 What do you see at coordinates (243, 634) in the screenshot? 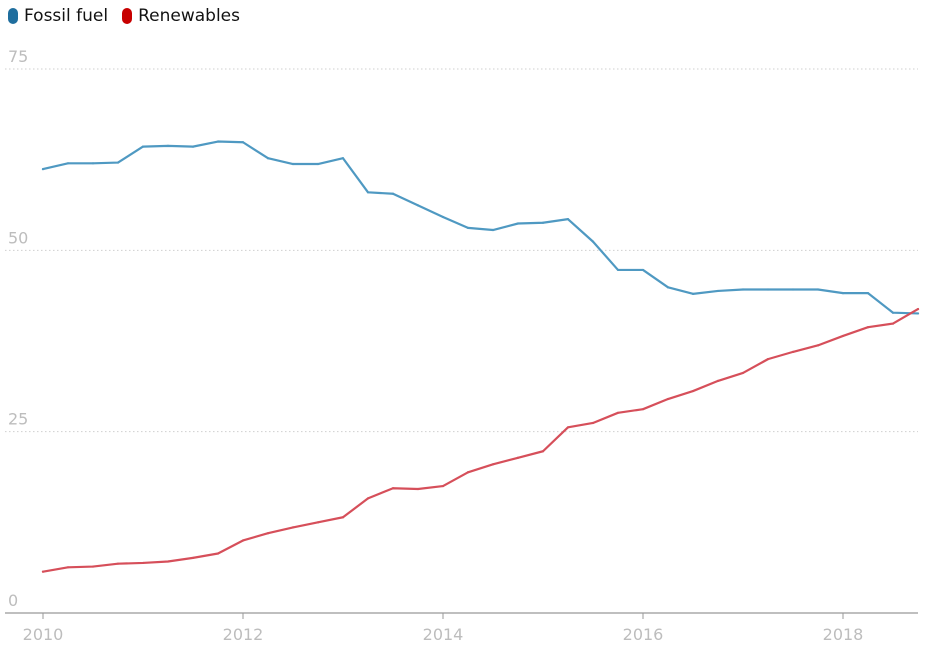
I see `x-tick-label: 2012` at bounding box center [243, 634].